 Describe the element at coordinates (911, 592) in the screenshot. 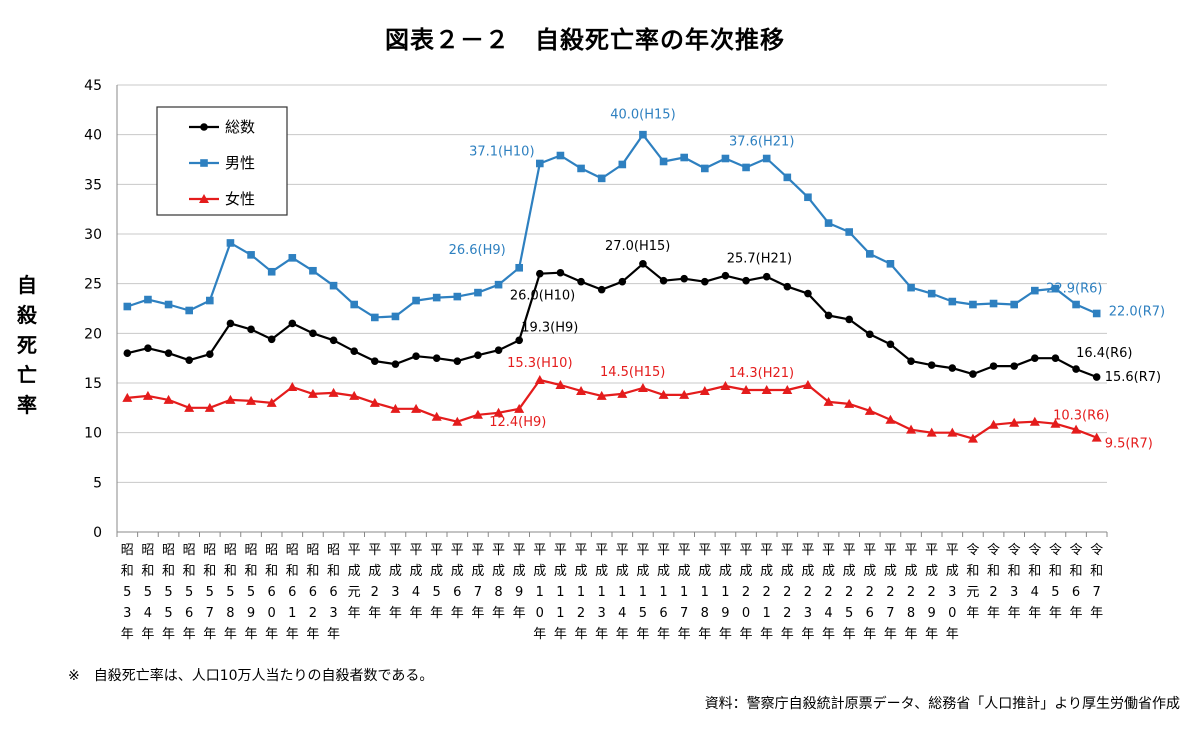

I see `x-tick-label: 平成 2 8 年` at that location.